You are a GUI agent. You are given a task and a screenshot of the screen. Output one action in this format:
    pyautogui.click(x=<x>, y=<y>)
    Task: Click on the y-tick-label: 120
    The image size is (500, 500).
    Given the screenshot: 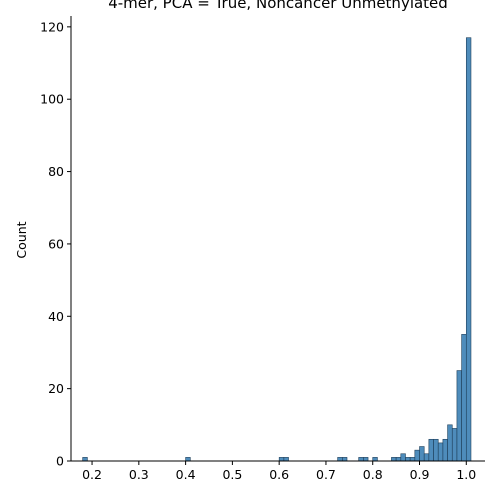 What is the action you would take?
    pyautogui.click(x=52, y=26)
    